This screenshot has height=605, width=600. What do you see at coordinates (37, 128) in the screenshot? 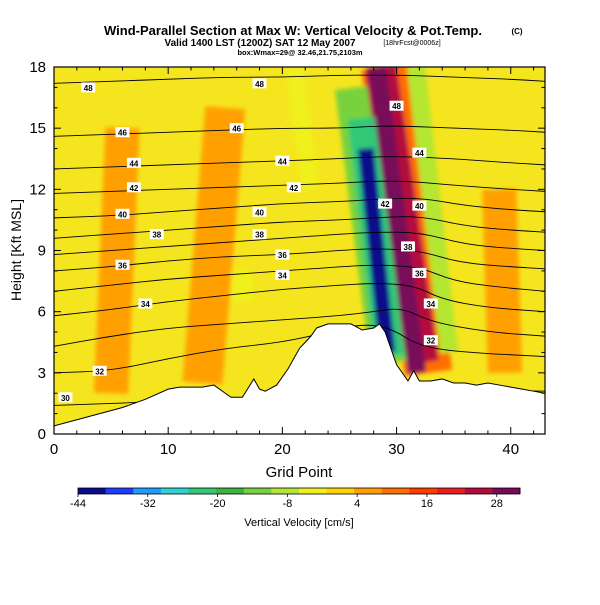
I see `y-tick-label-15: 15` at bounding box center [37, 128].